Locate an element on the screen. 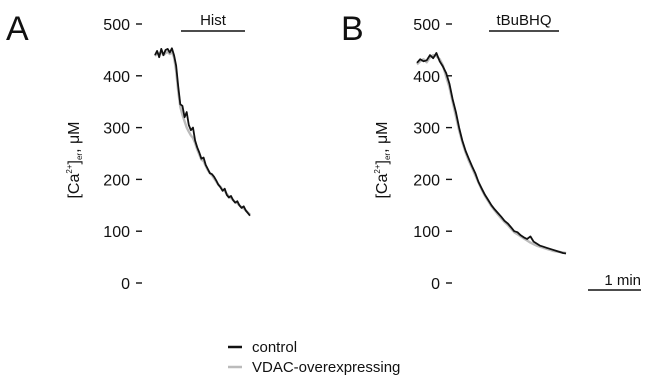  panel-a-y-tick-label: 0 is located at coordinates (125, 284).